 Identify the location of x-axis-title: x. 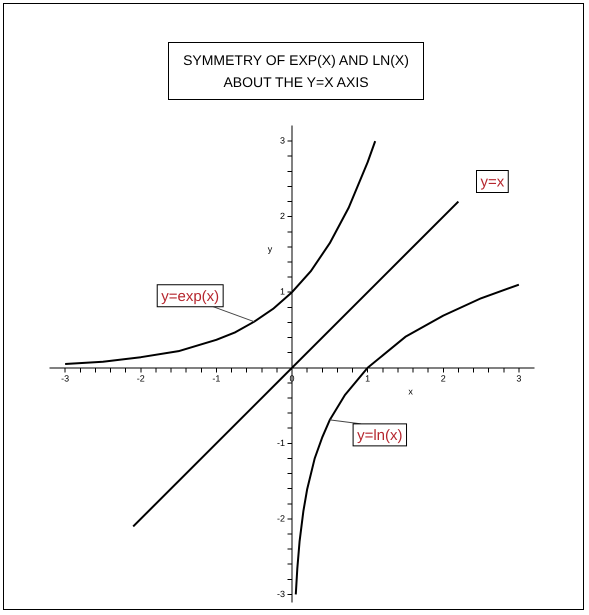
(411, 391).